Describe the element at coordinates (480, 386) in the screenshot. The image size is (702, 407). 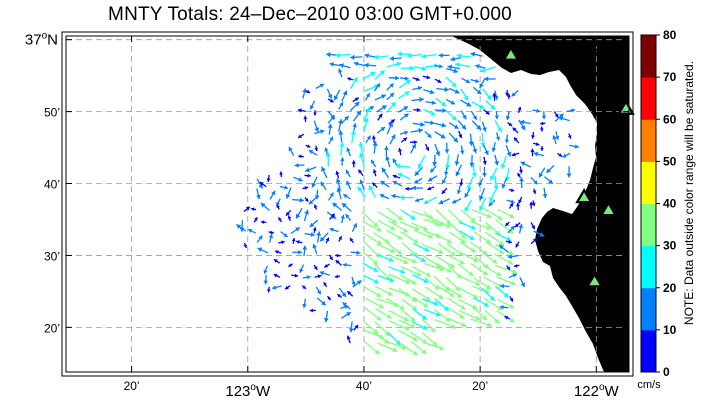
I see `lon-label-value: 20’` at that location.